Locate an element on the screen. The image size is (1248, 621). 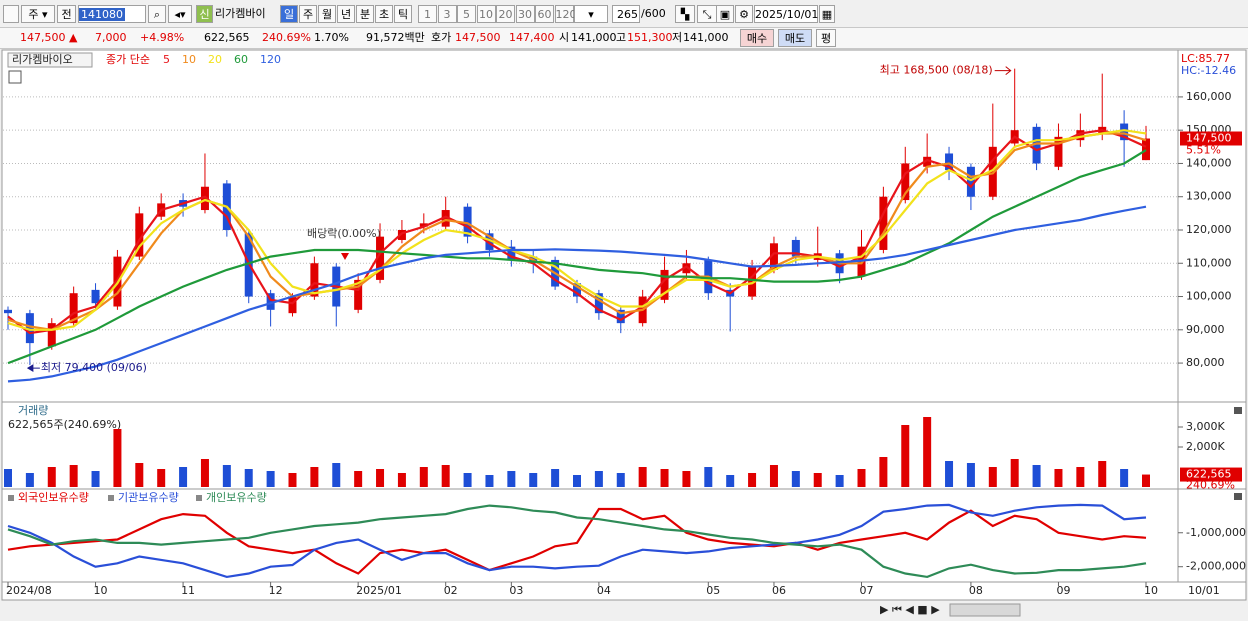
interval-tab: 5 is located at coordinates (466, 14).